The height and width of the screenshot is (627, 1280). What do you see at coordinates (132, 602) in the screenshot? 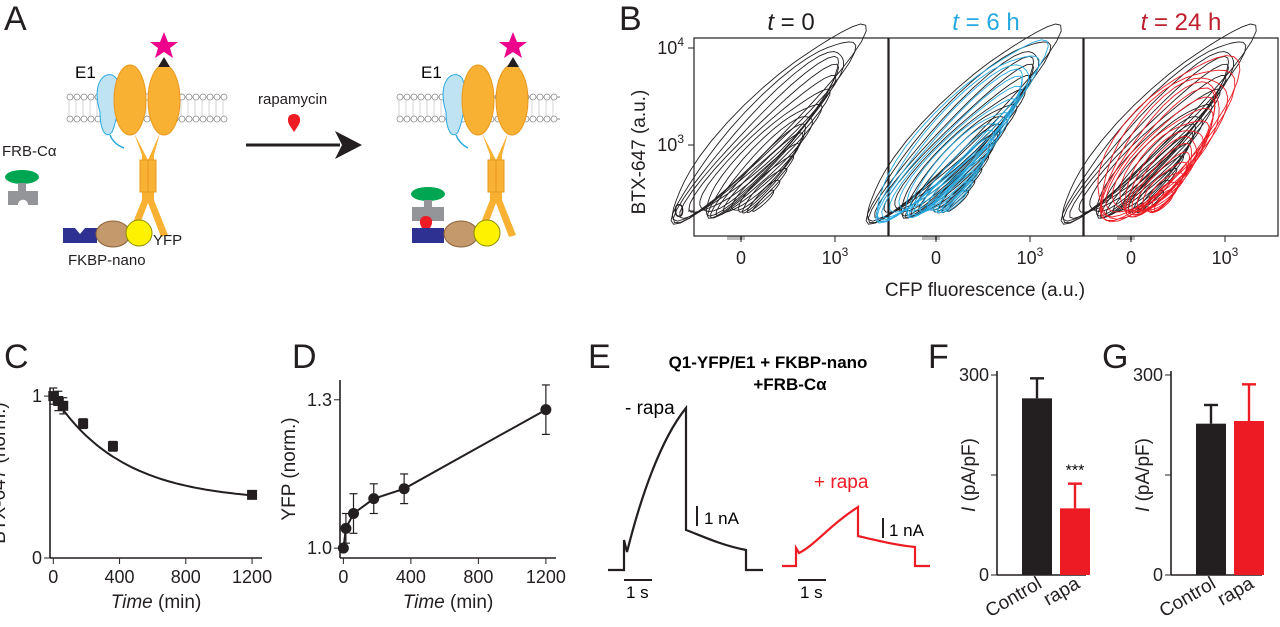
I see `x-axis-label-italic: Time` at bounding box center [132, 602].